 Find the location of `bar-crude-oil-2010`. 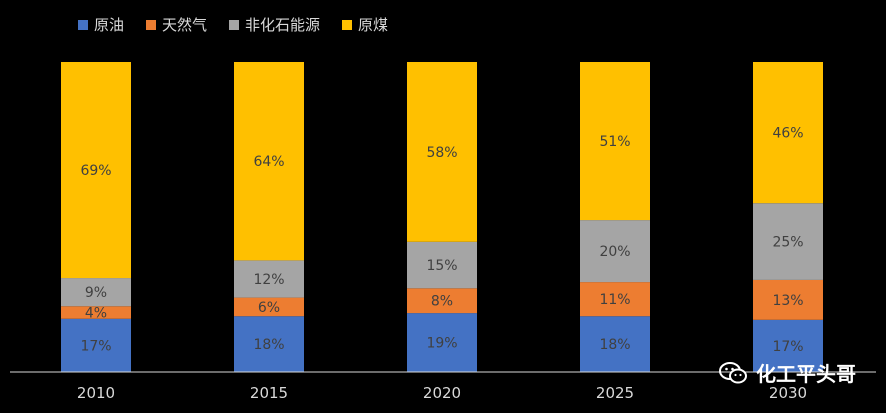

bar-crude-oil-2010 is located at coordinates (96, 345).